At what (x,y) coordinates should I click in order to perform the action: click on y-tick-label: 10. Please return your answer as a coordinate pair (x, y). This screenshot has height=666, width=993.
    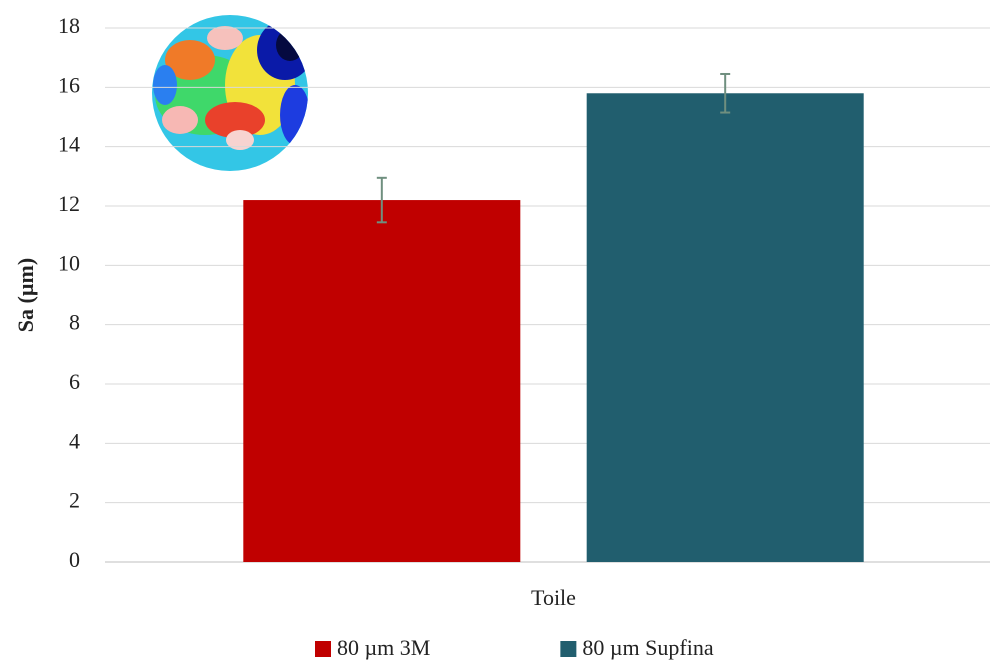
    Looking at the image, I should click on (69, 262).